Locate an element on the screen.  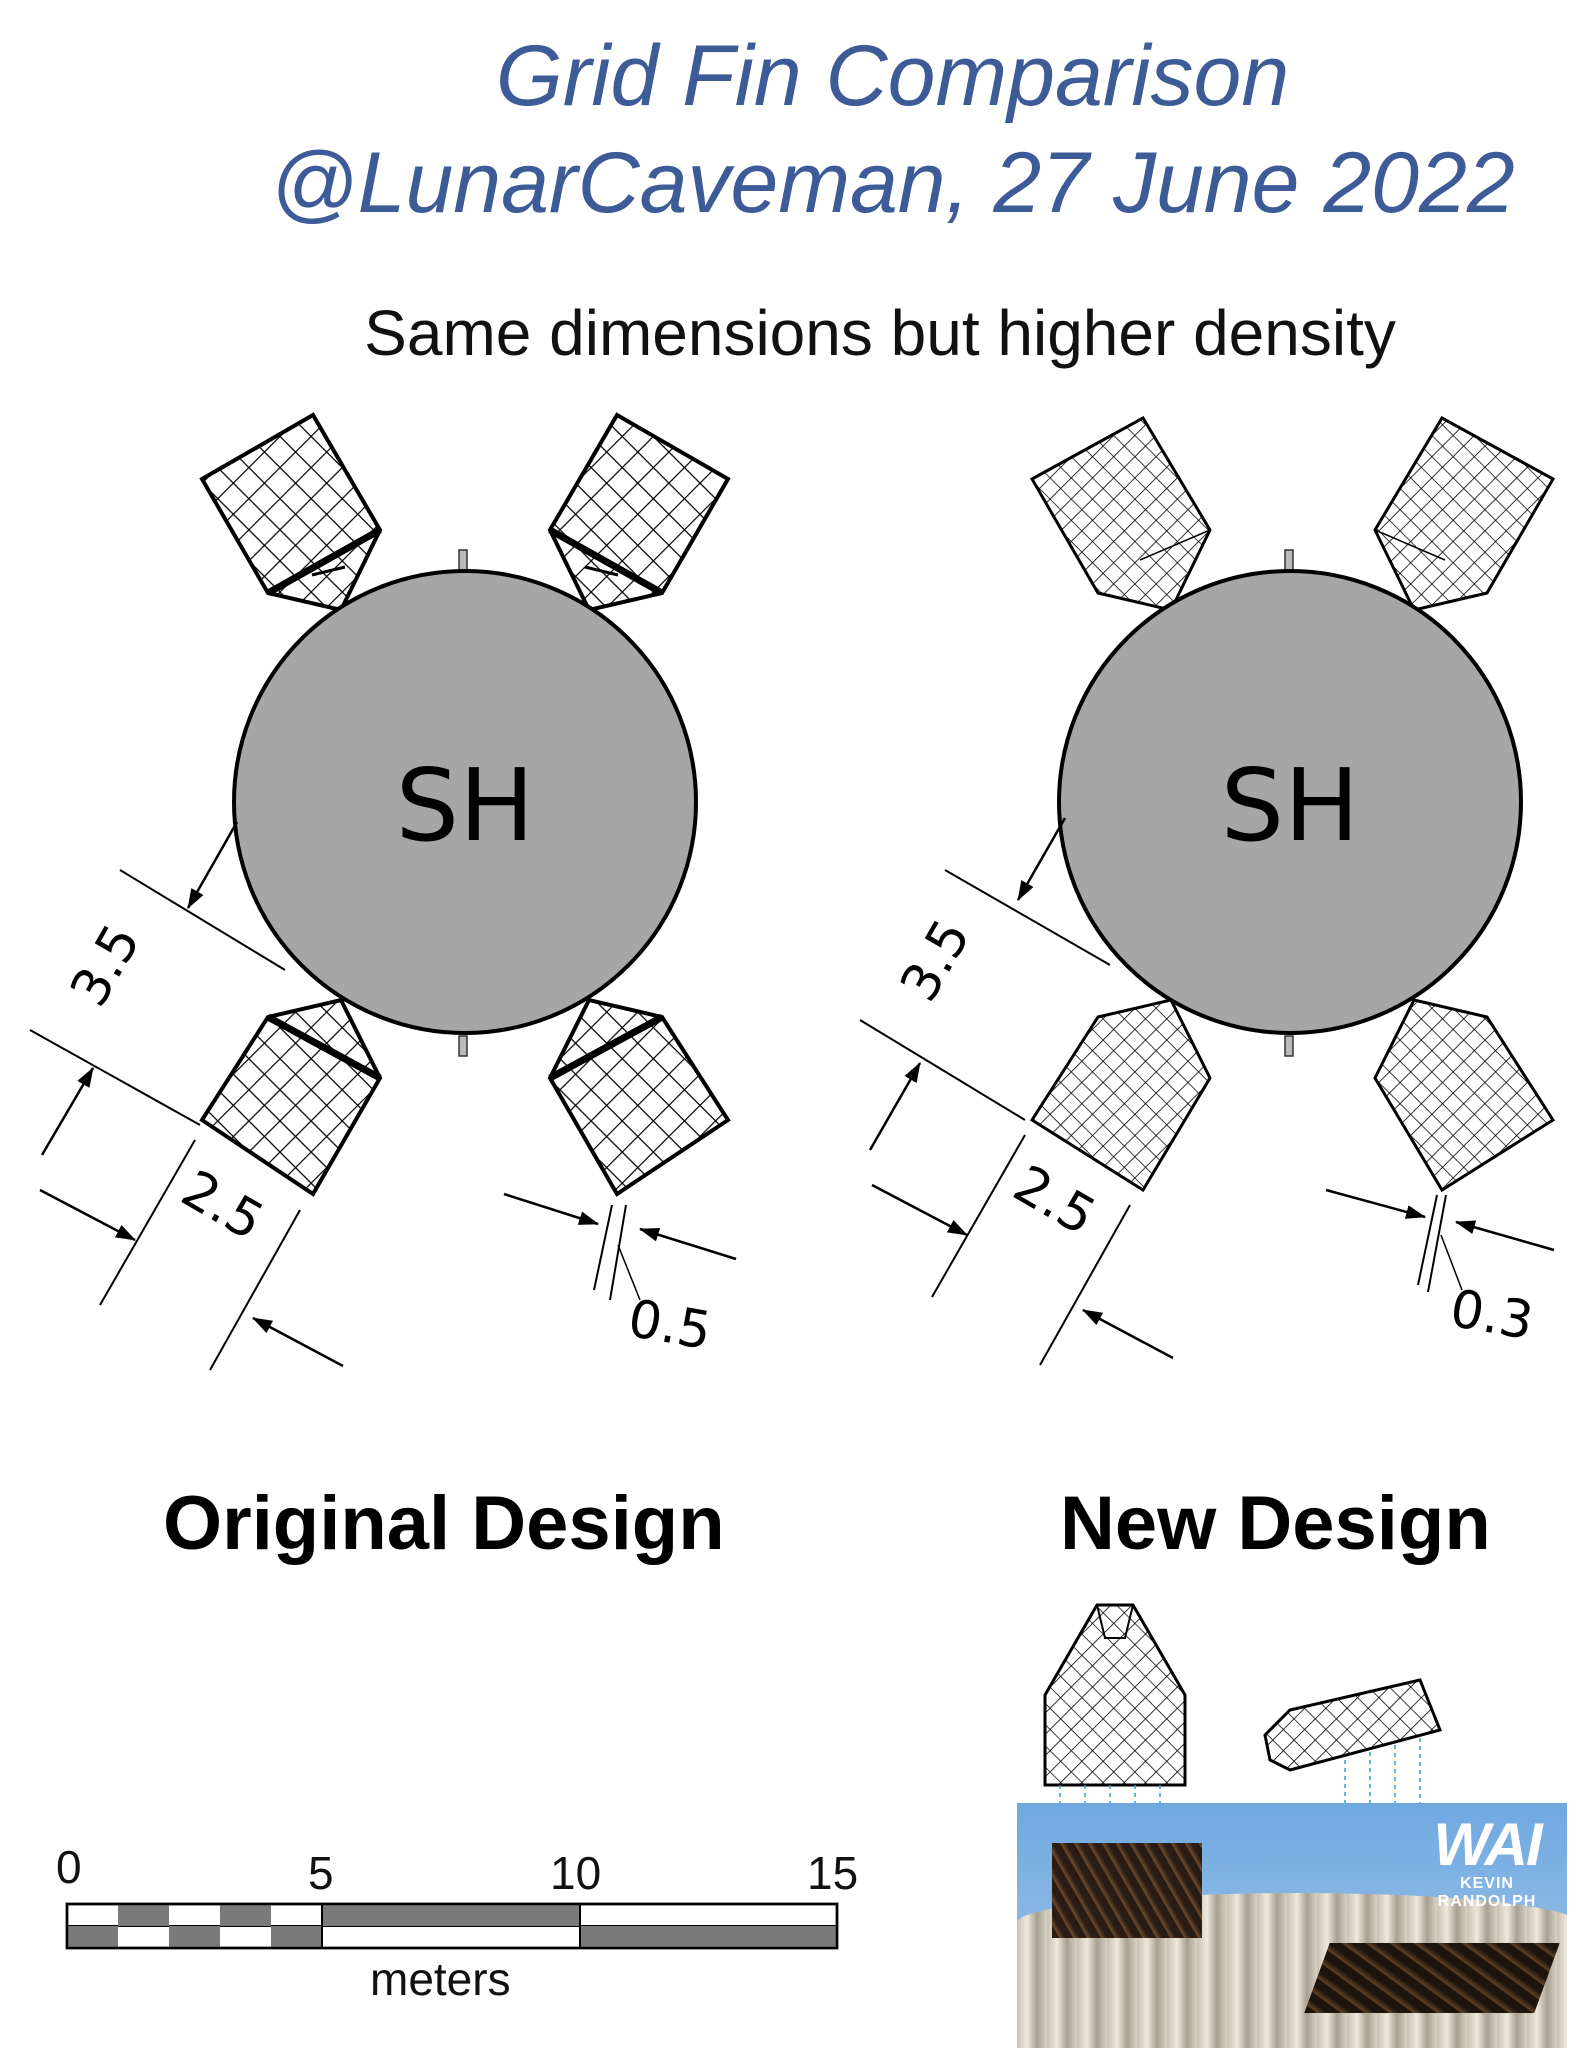
booster-photo: WAI KEVIN RANDOLPH is located at coordinates (1292, 1925).